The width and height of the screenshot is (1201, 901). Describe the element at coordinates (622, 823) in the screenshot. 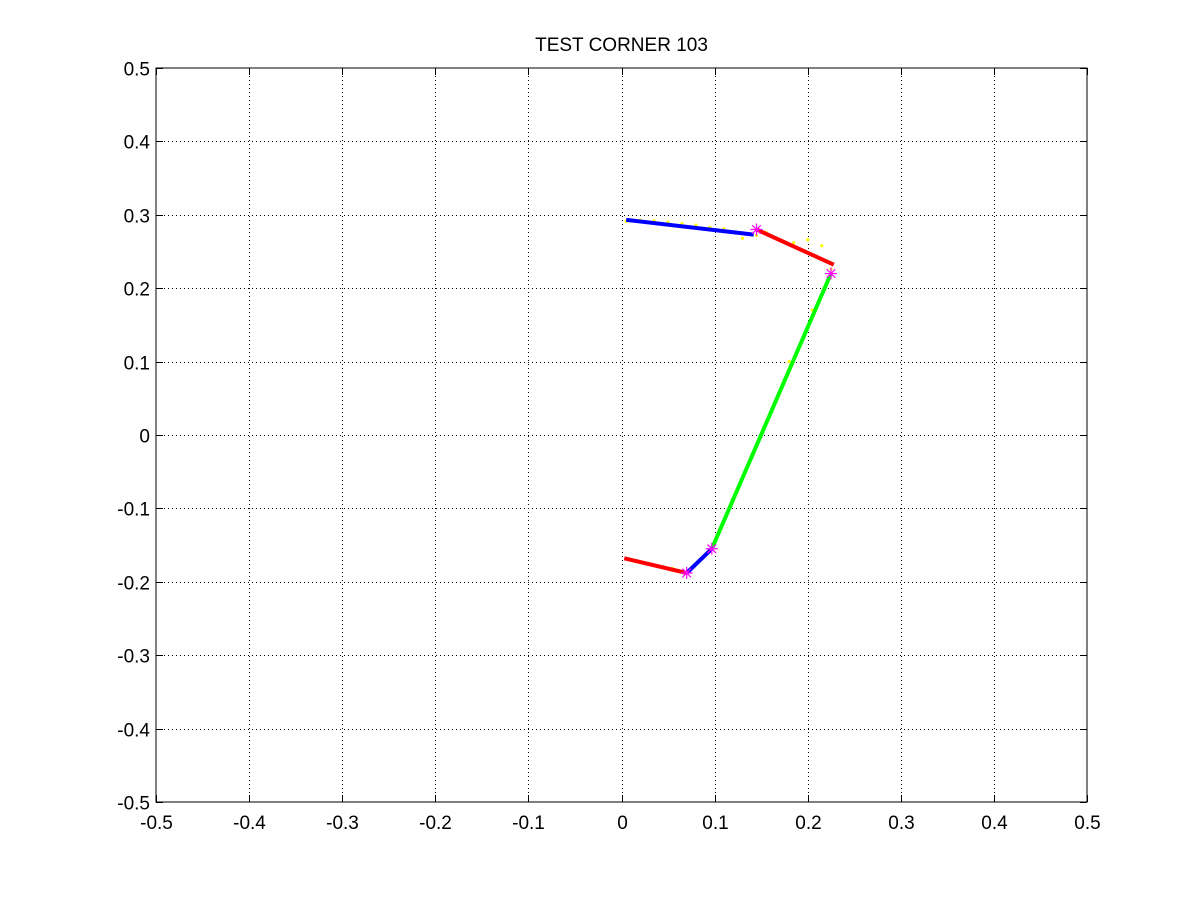

I see `x-tick-label: 0` at that location.